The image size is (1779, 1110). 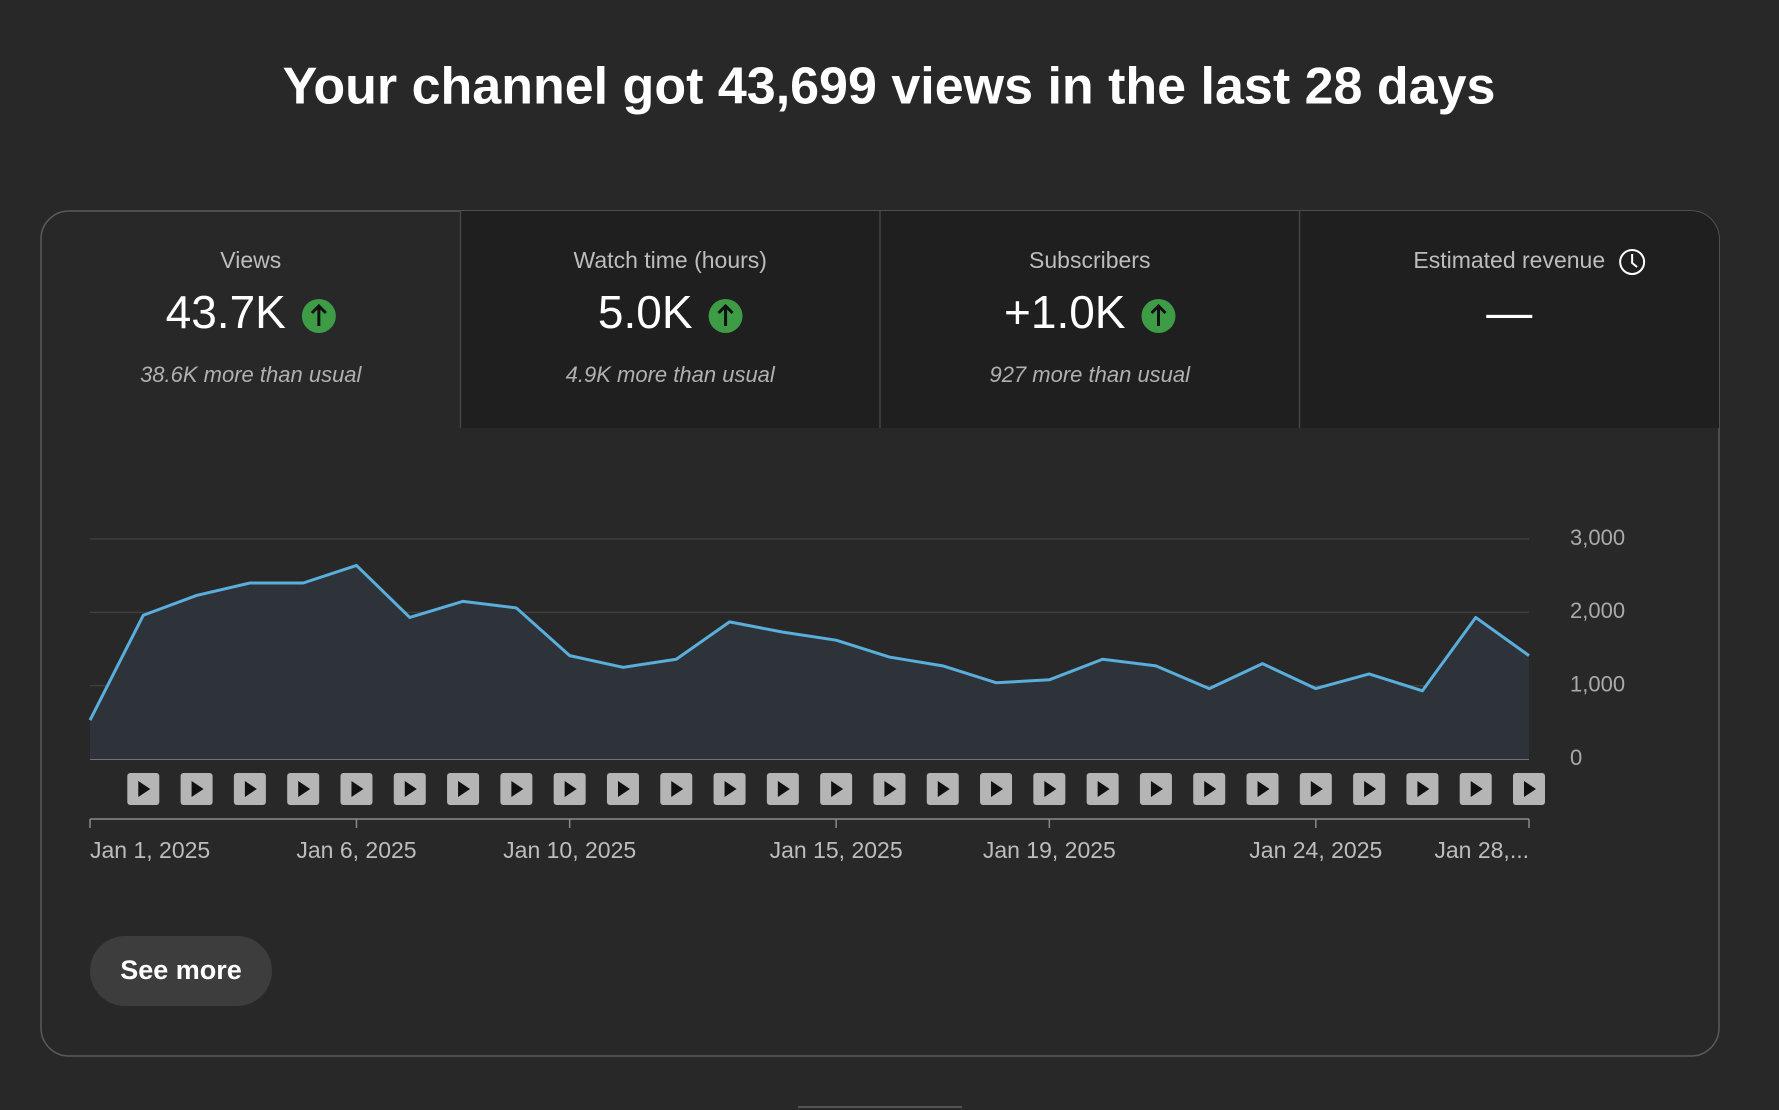 I want to click on tab-value: 43.7K, so click(x=226, y=312).